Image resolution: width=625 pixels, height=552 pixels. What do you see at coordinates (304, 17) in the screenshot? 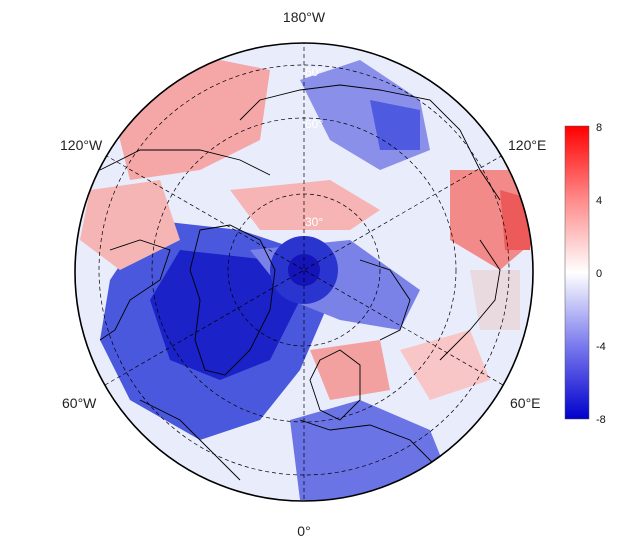
I see `lon-label-180w: 180°W` at bounding box center [304, 17].